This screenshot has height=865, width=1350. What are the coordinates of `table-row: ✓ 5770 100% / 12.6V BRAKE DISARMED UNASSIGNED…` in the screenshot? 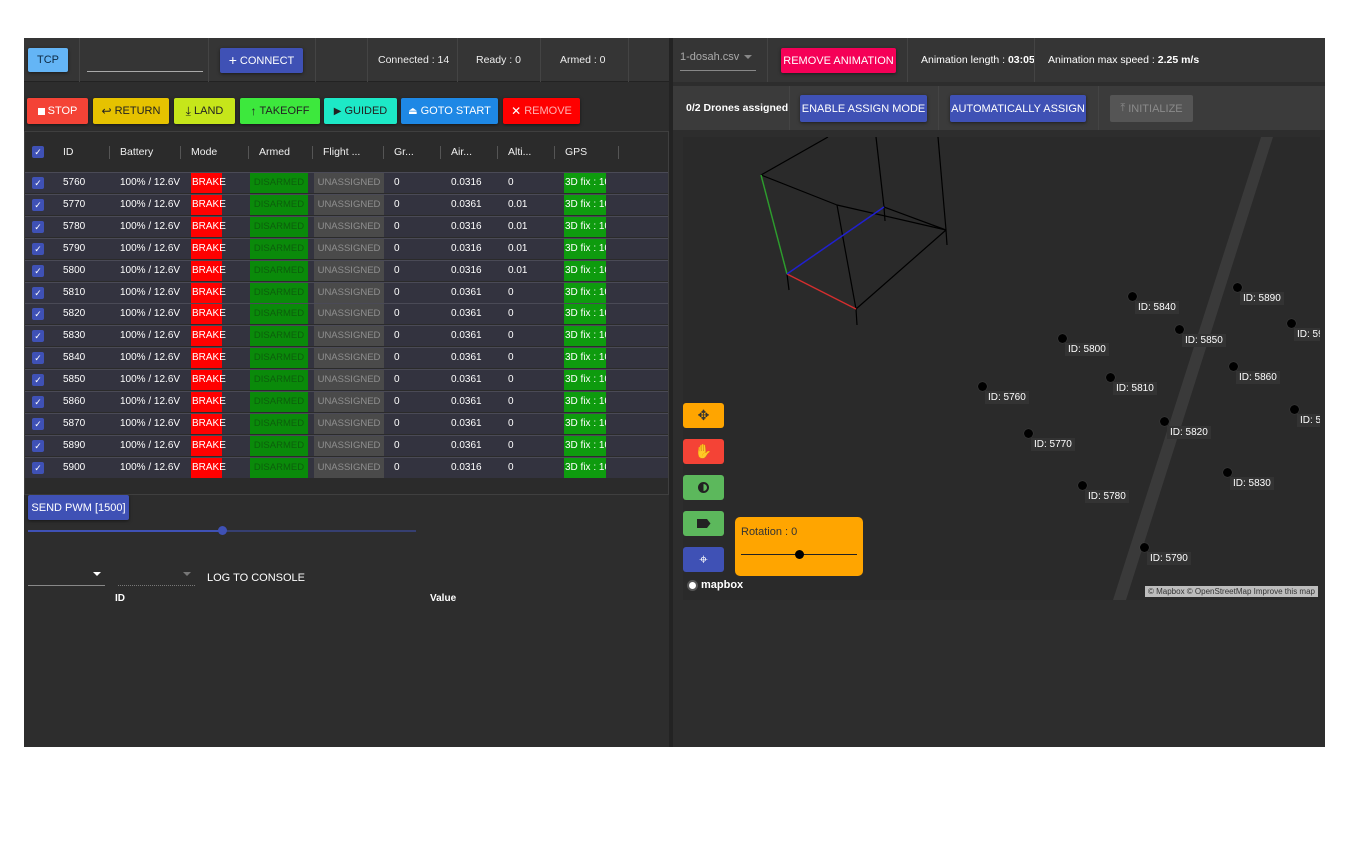 It's located at (346, 204).